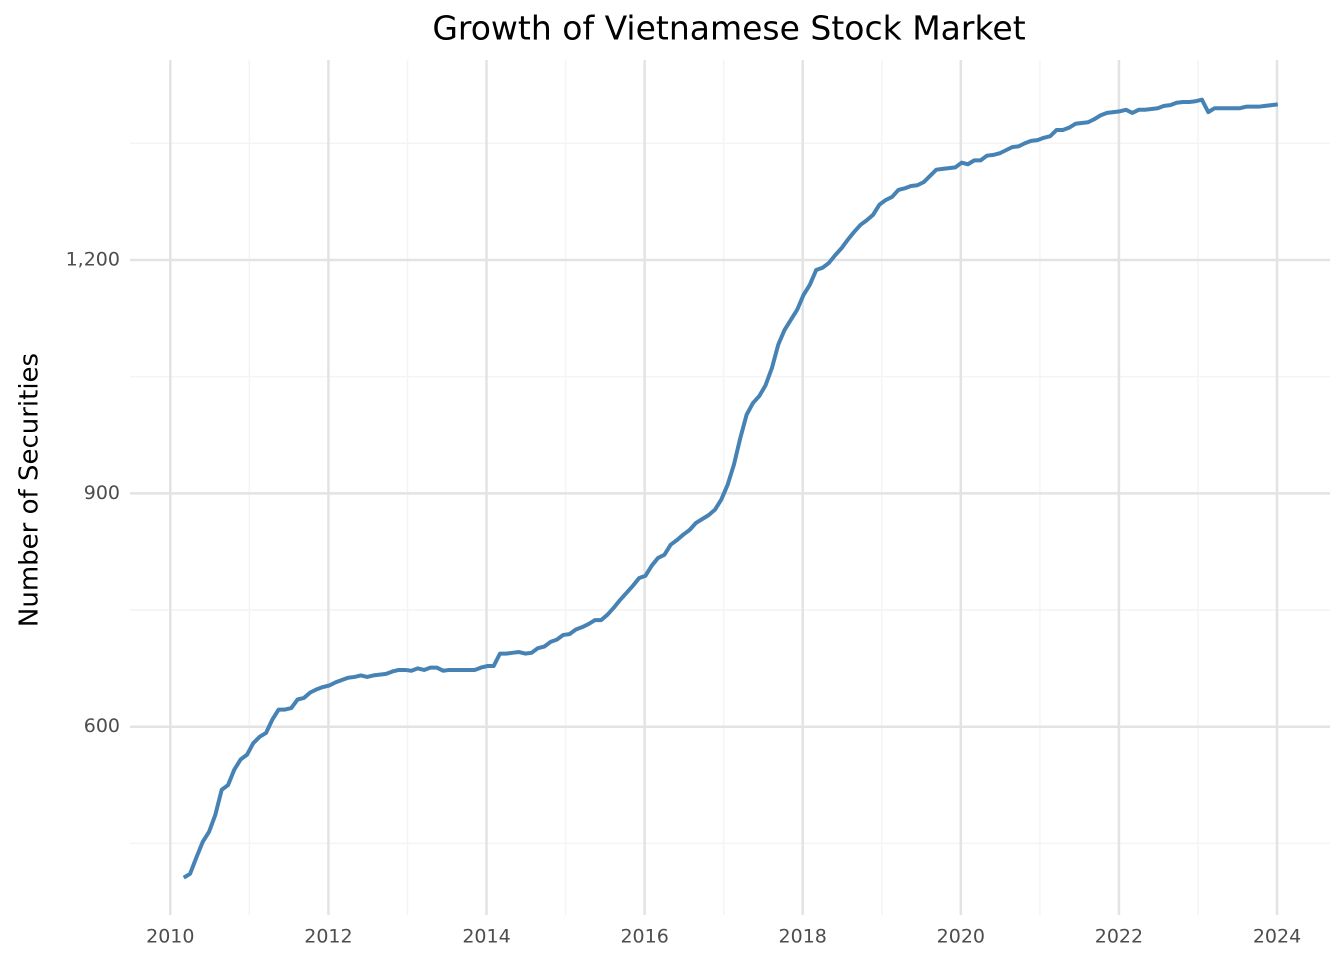 Image resolution: width=1344 pixels, height=960 pixels. What do you see at coordinates (486, 937) in the screenshot?
I see `x-tick-label: 2014` at bounding box center [486, 937].